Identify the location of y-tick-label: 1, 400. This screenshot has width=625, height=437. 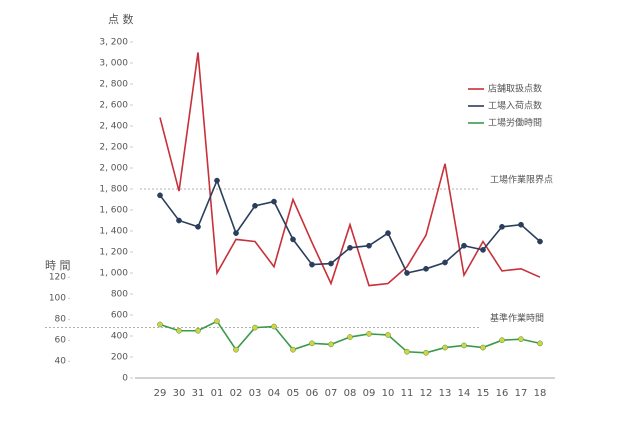
(113, 232).